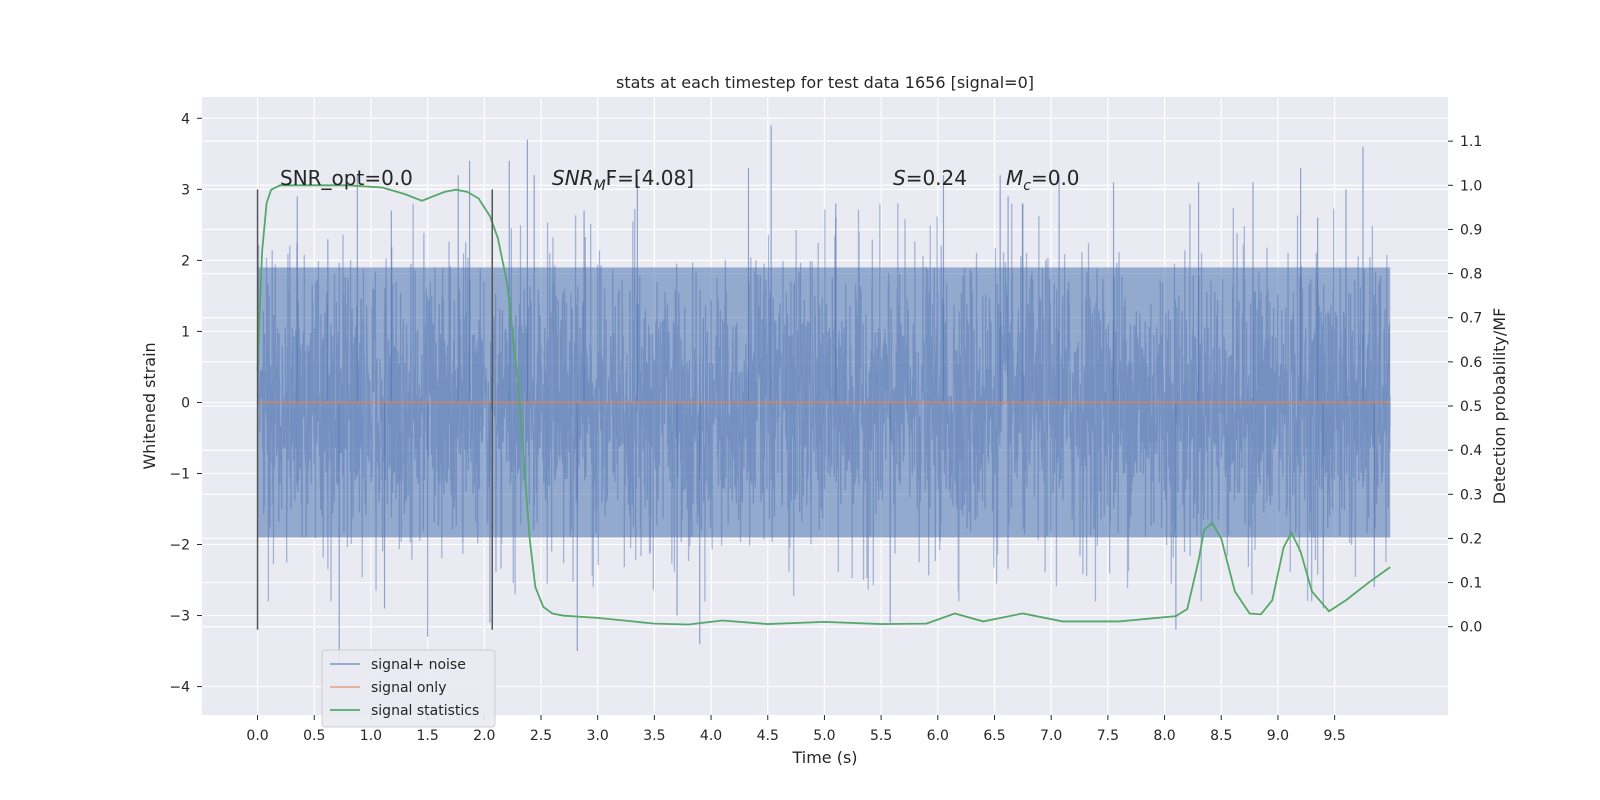 The height and width of the screenshot is (800, 1600). Describe the element at coordinates (179, 688) in the screenshot. I see `y-tick-label: −4` at that location.